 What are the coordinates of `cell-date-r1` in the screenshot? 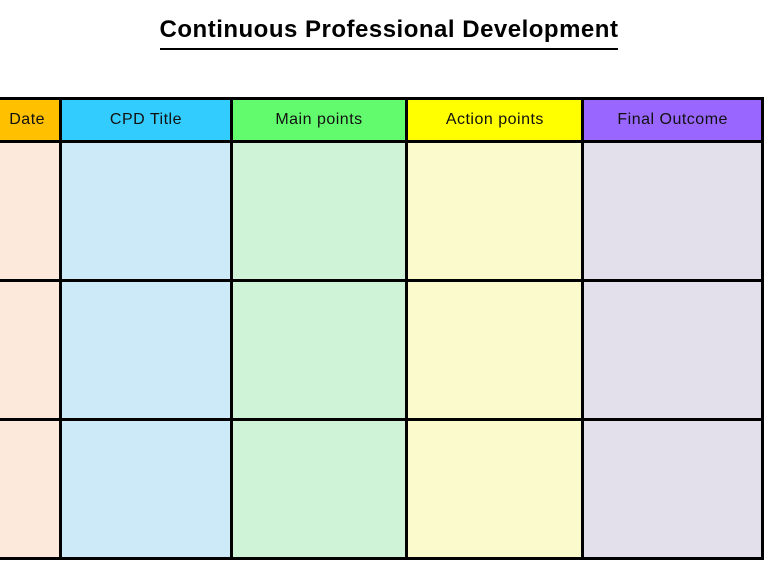 It's located at (31, 211).